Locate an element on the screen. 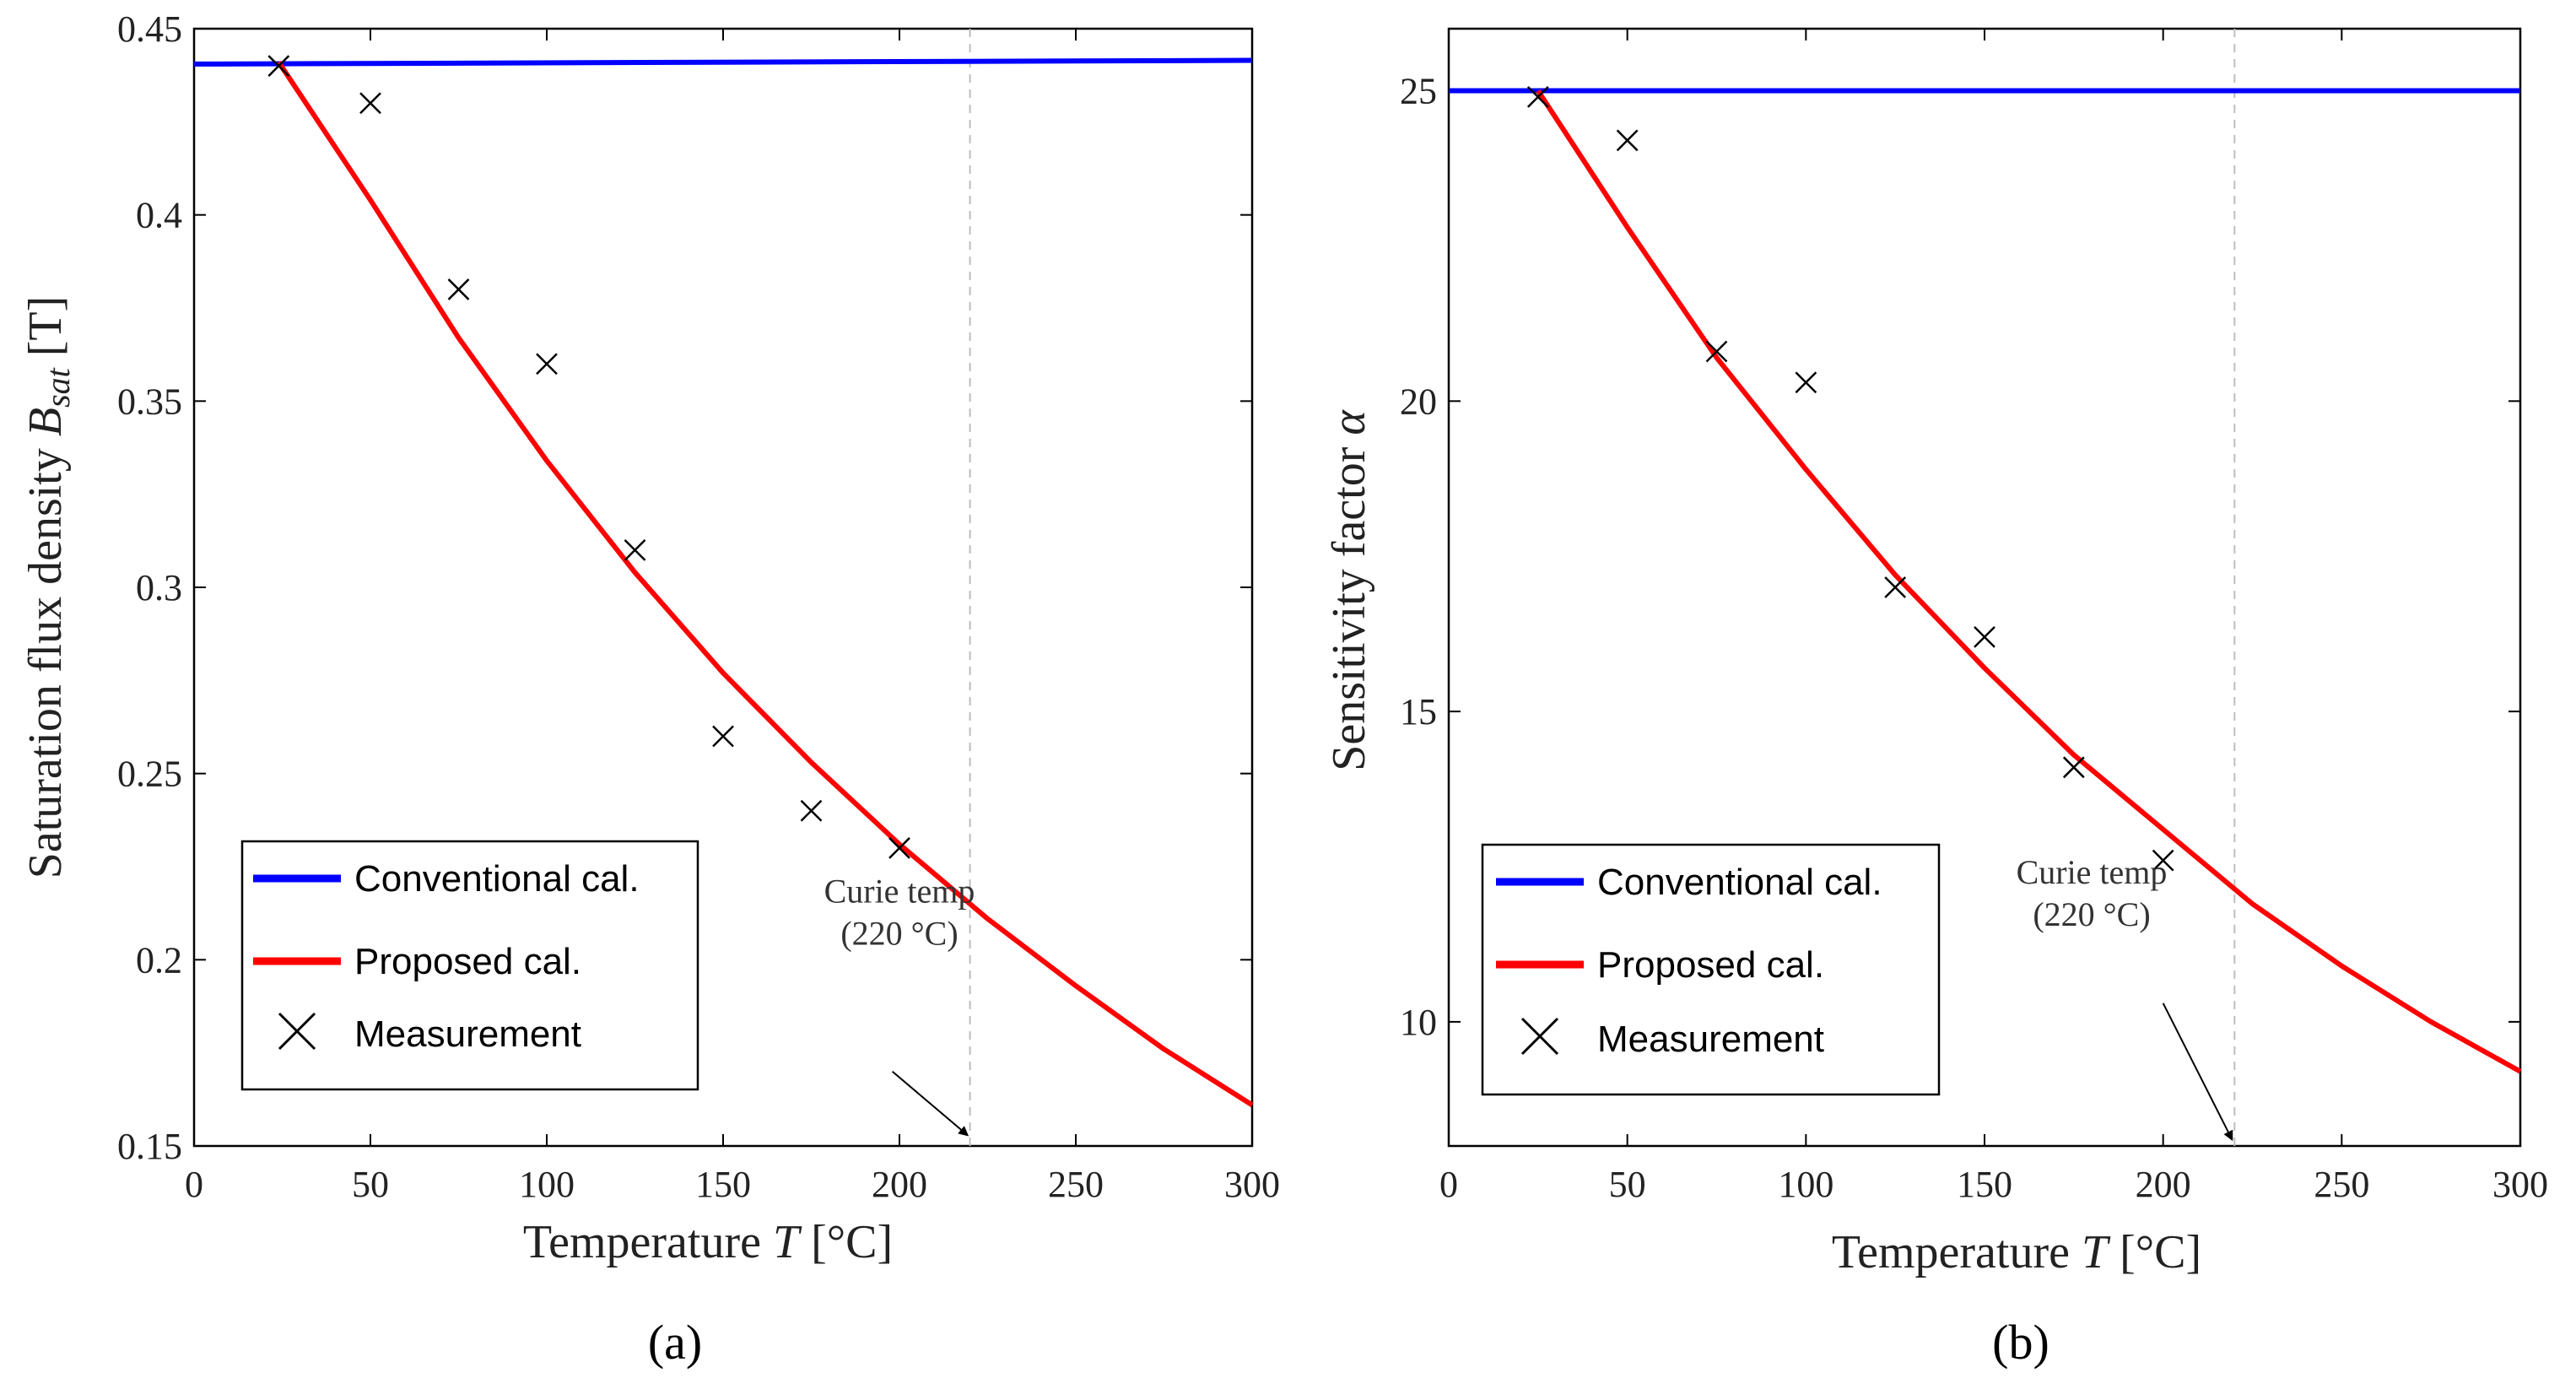 The width and height of the screenshot is (2576, 1389). y-tick-label: 15 is located at coordinates (1418, 711).